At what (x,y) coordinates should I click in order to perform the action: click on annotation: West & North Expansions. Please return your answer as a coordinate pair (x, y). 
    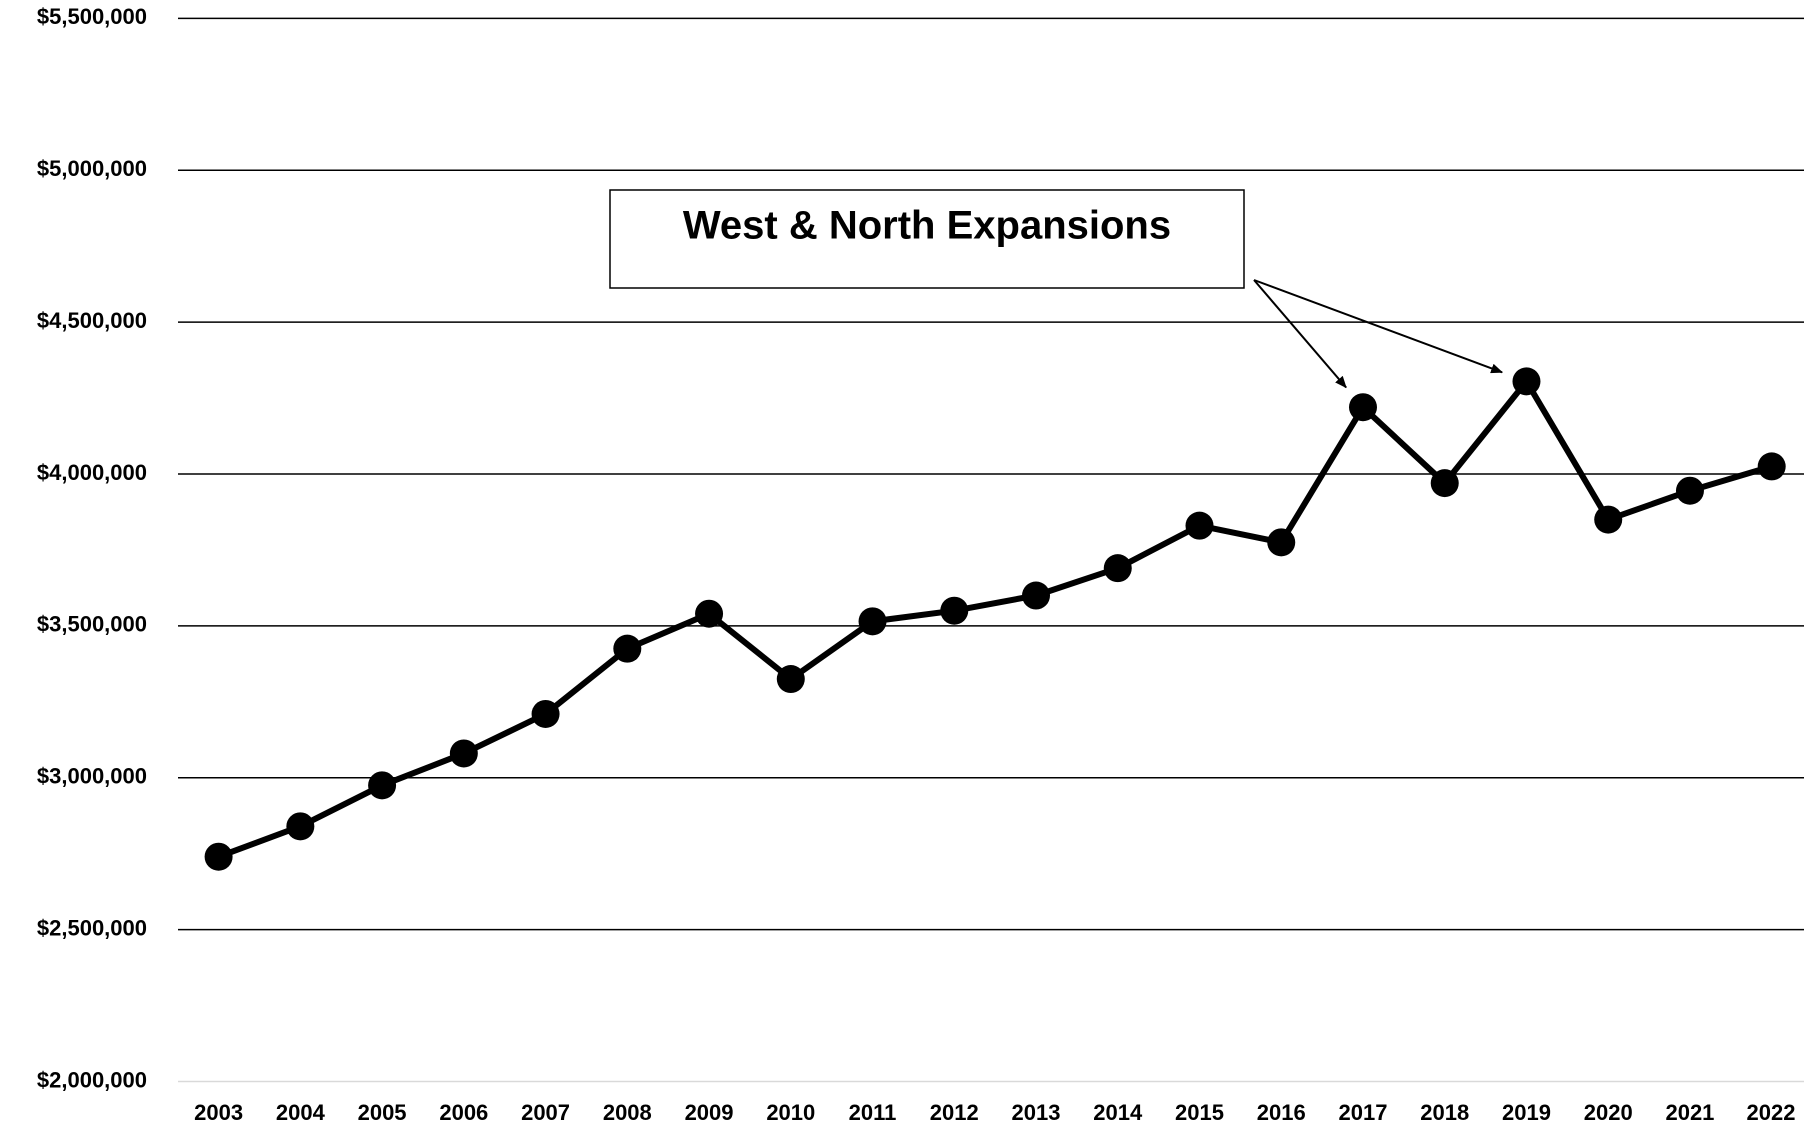
    Looking at the image, I should click on (927, 226).